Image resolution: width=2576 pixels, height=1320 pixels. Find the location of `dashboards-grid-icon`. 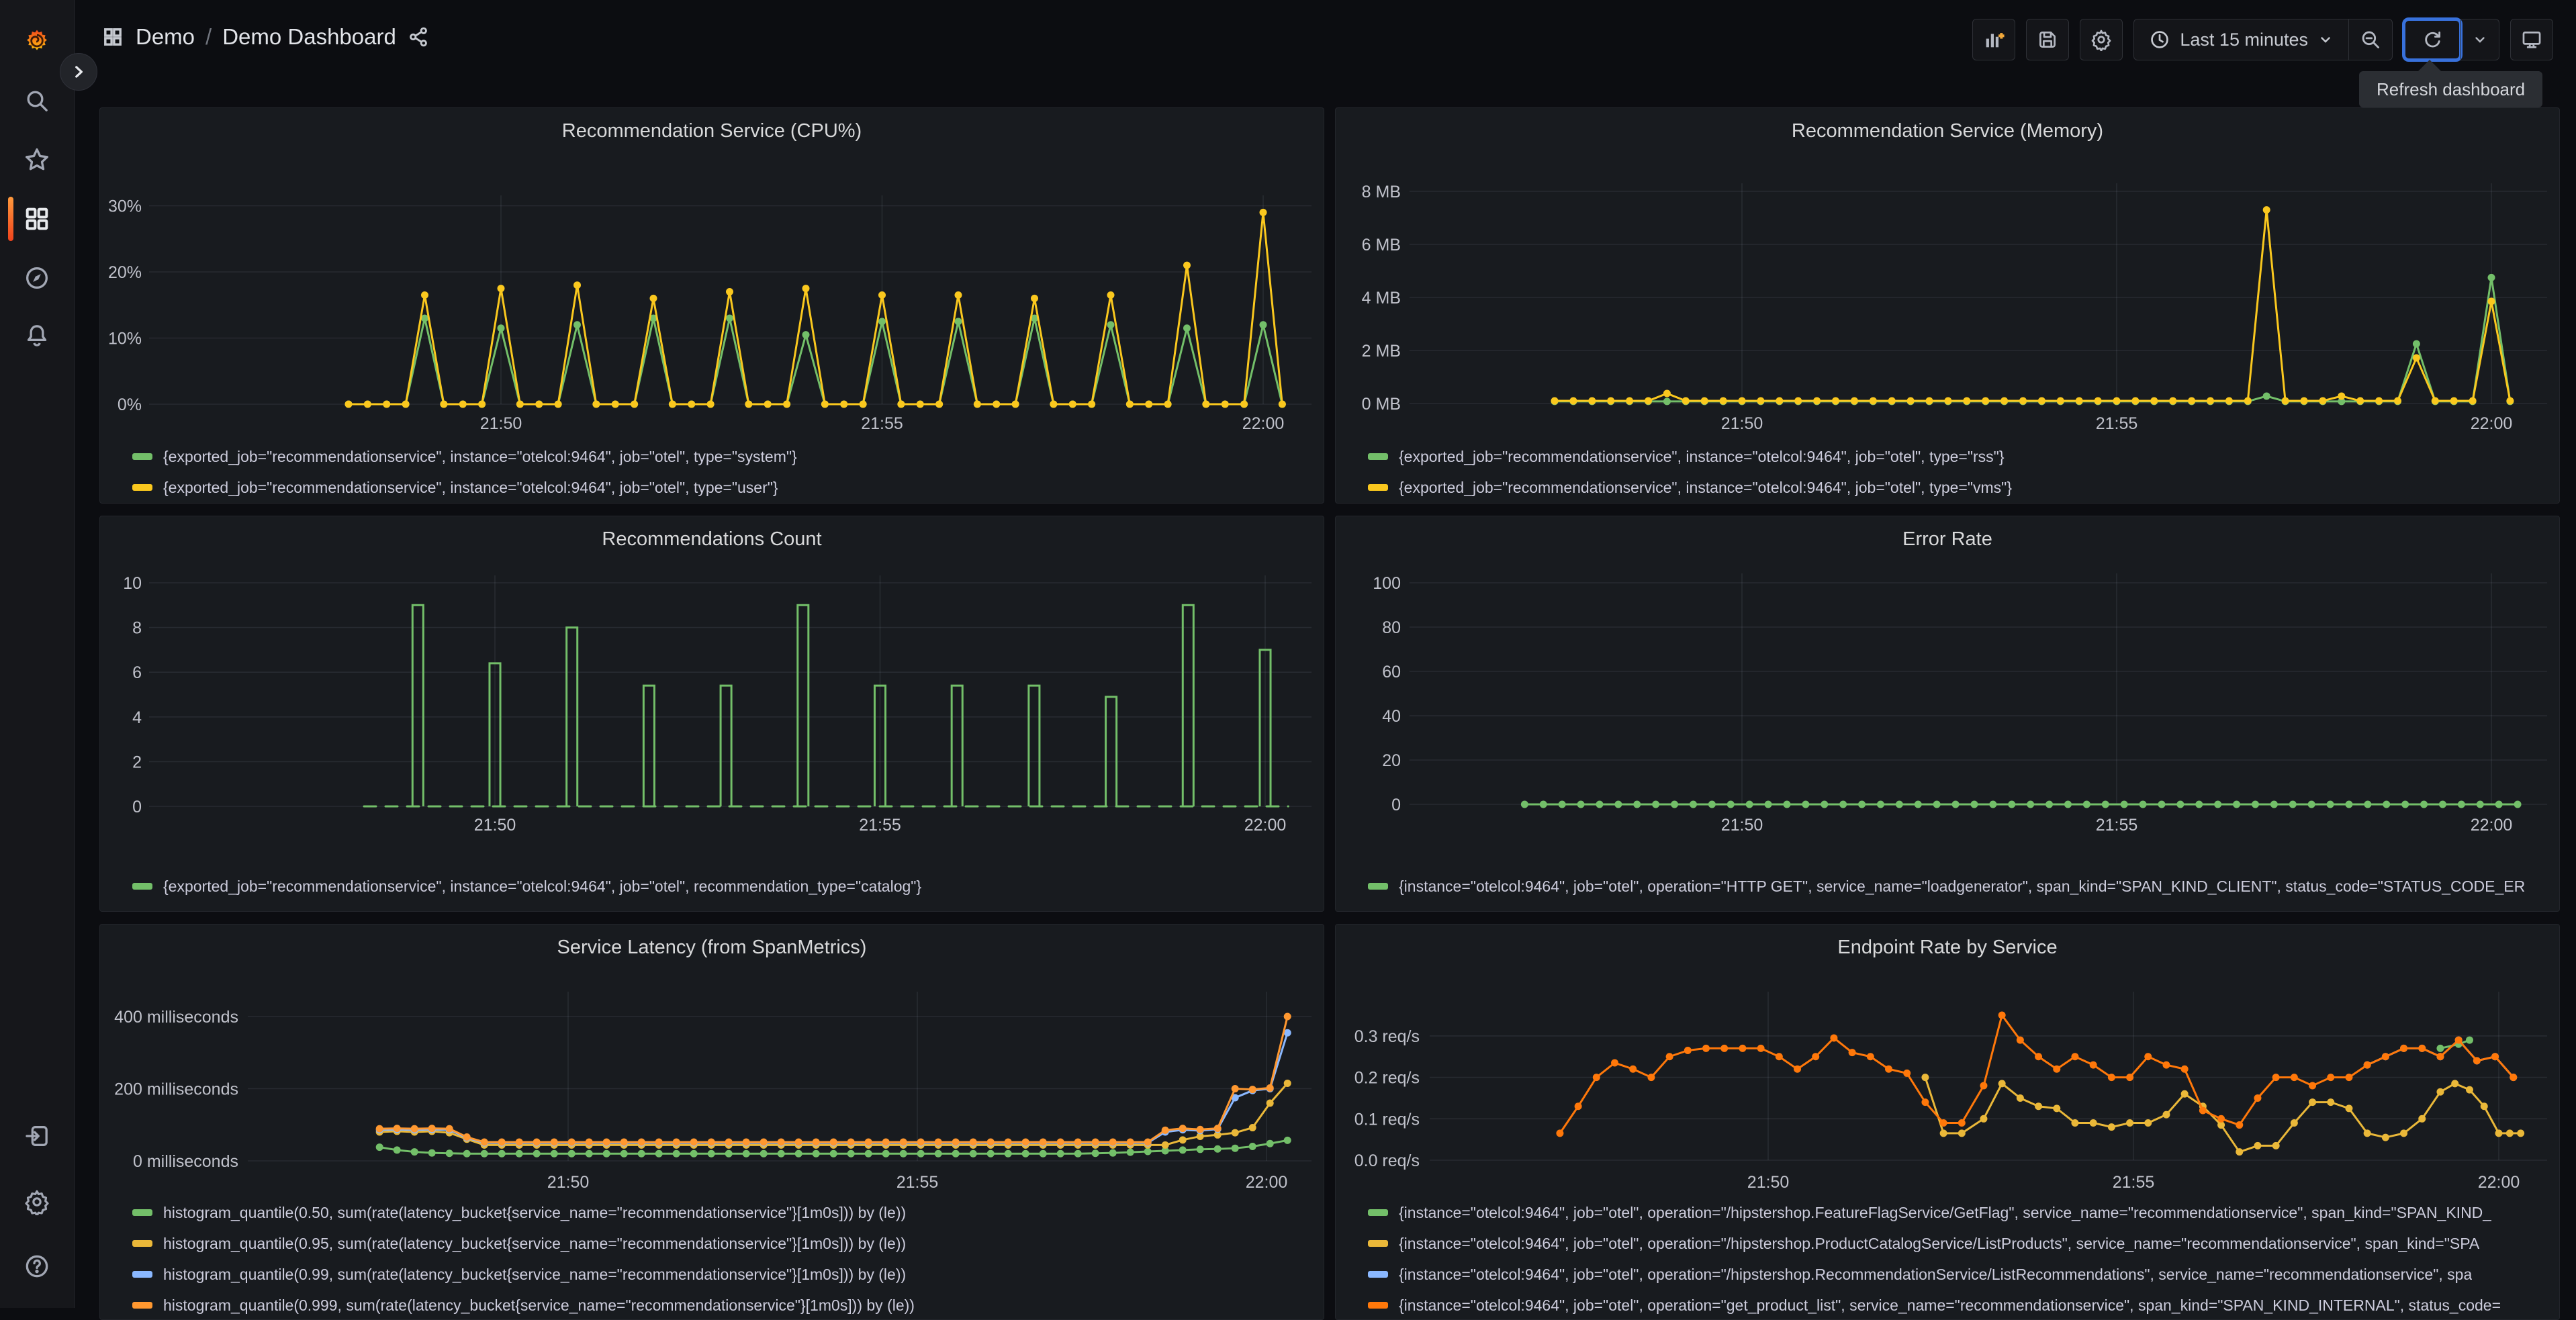

dashboards-grid-icon is located at coordinates (37, 219).